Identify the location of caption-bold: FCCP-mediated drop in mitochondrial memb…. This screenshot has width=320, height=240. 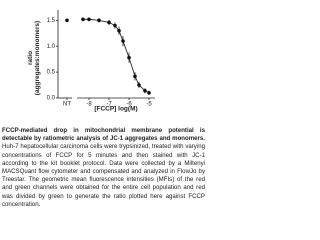
(103, 135).